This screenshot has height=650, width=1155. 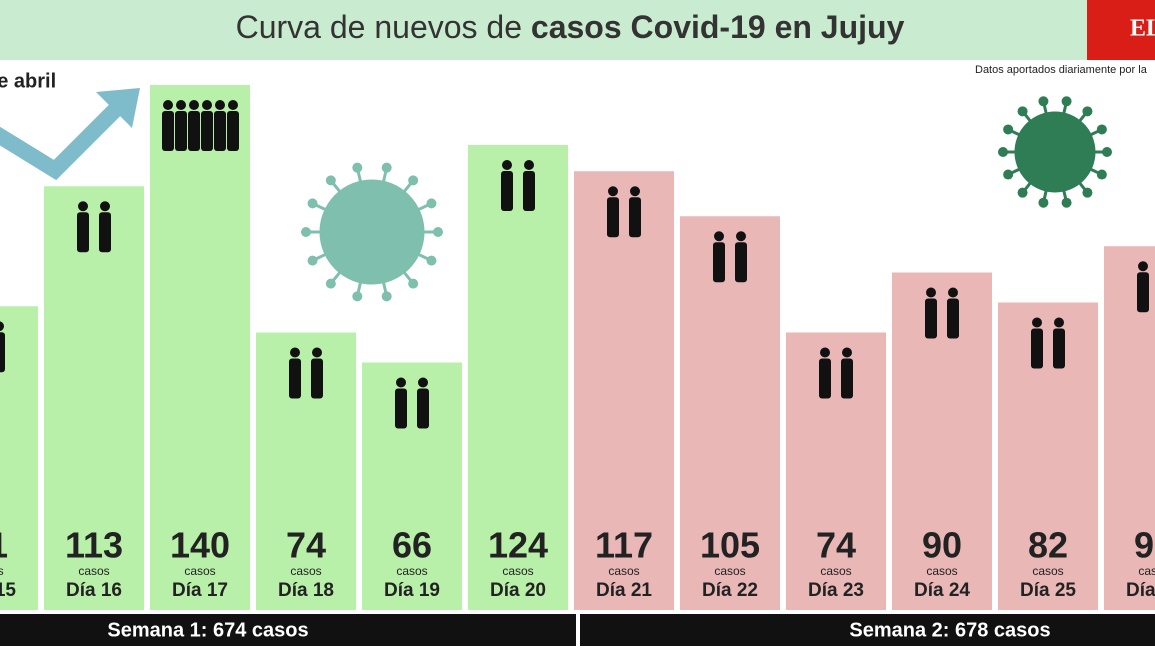 What do you see at coordinates (624, 545) in the screenshot?
I see `value-label: 117` at bounding box center [624, 545].